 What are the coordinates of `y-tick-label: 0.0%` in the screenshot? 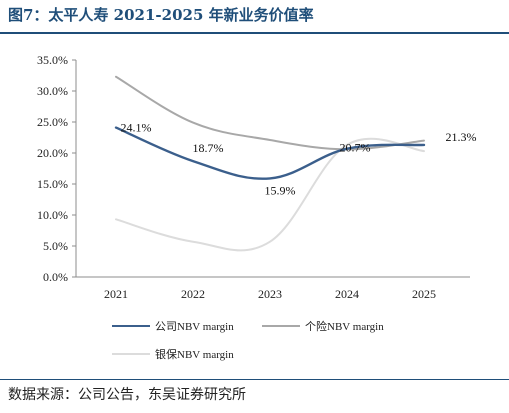 It's located at (55, 277).